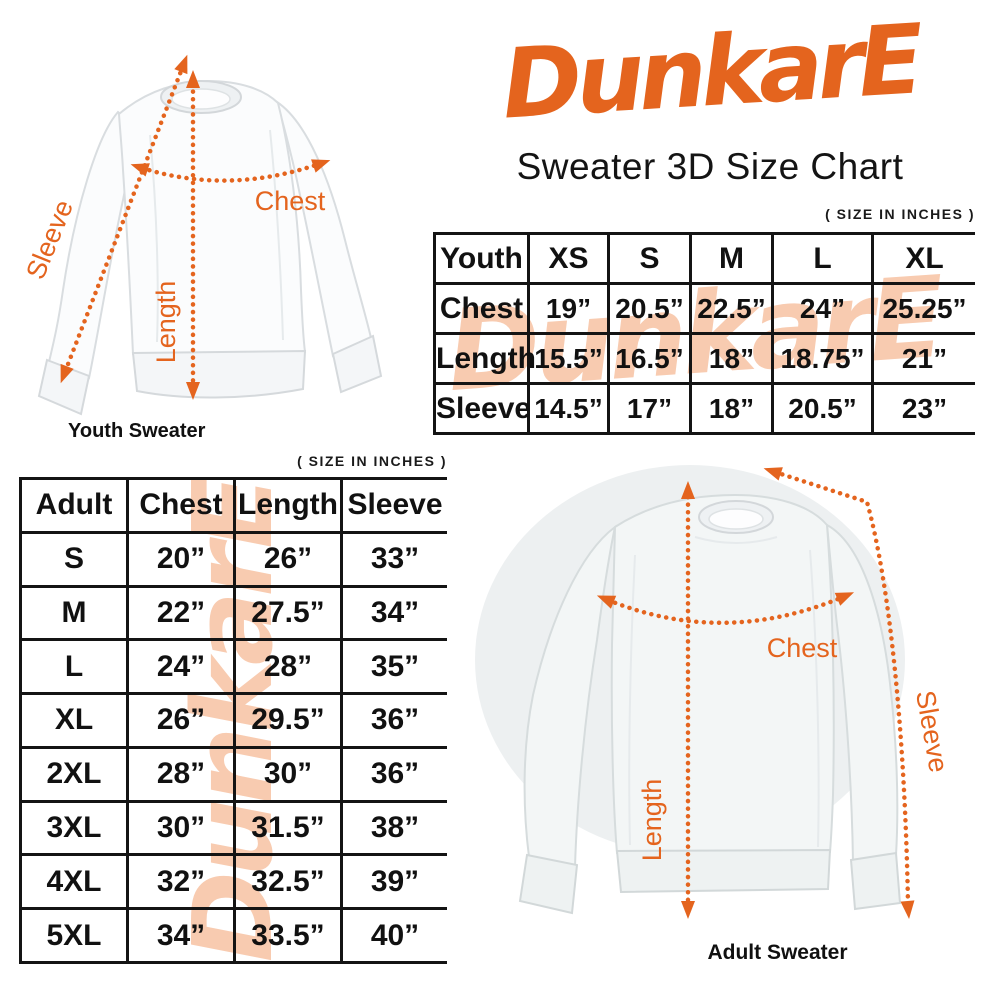 Image resolution: width=1000 pixels, height=1000 pixels. I want to click on row-header: L, so click(74, 667).